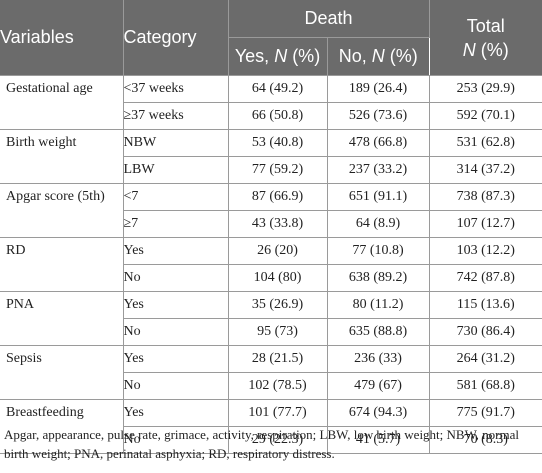 The image size is (542, 473). What do you see at coordinates (176, 143) in the screenshot?
I see `cell-category: NBW` at bounding box center [176, 143].